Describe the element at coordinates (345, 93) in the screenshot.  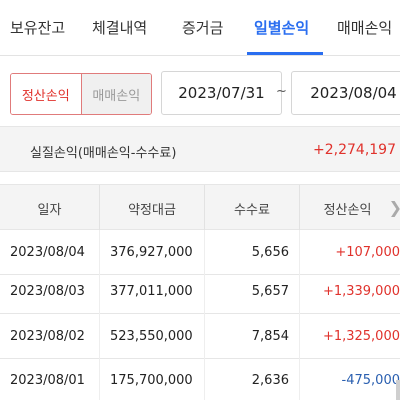
I see `end-date-field: 2023/08/04` at that location.